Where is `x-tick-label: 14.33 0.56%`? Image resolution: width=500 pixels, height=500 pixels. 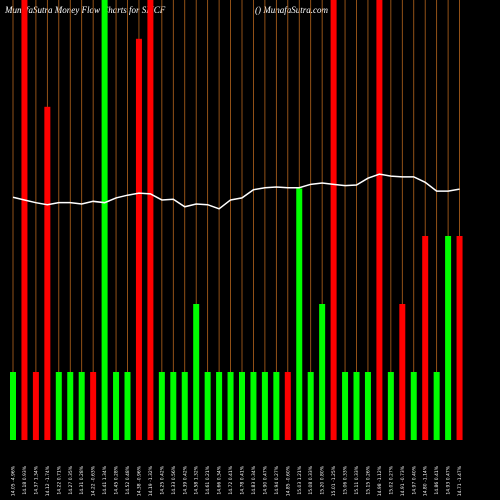
x-tick-label: 14.33 0.56% is located at coordinates (174, 479).